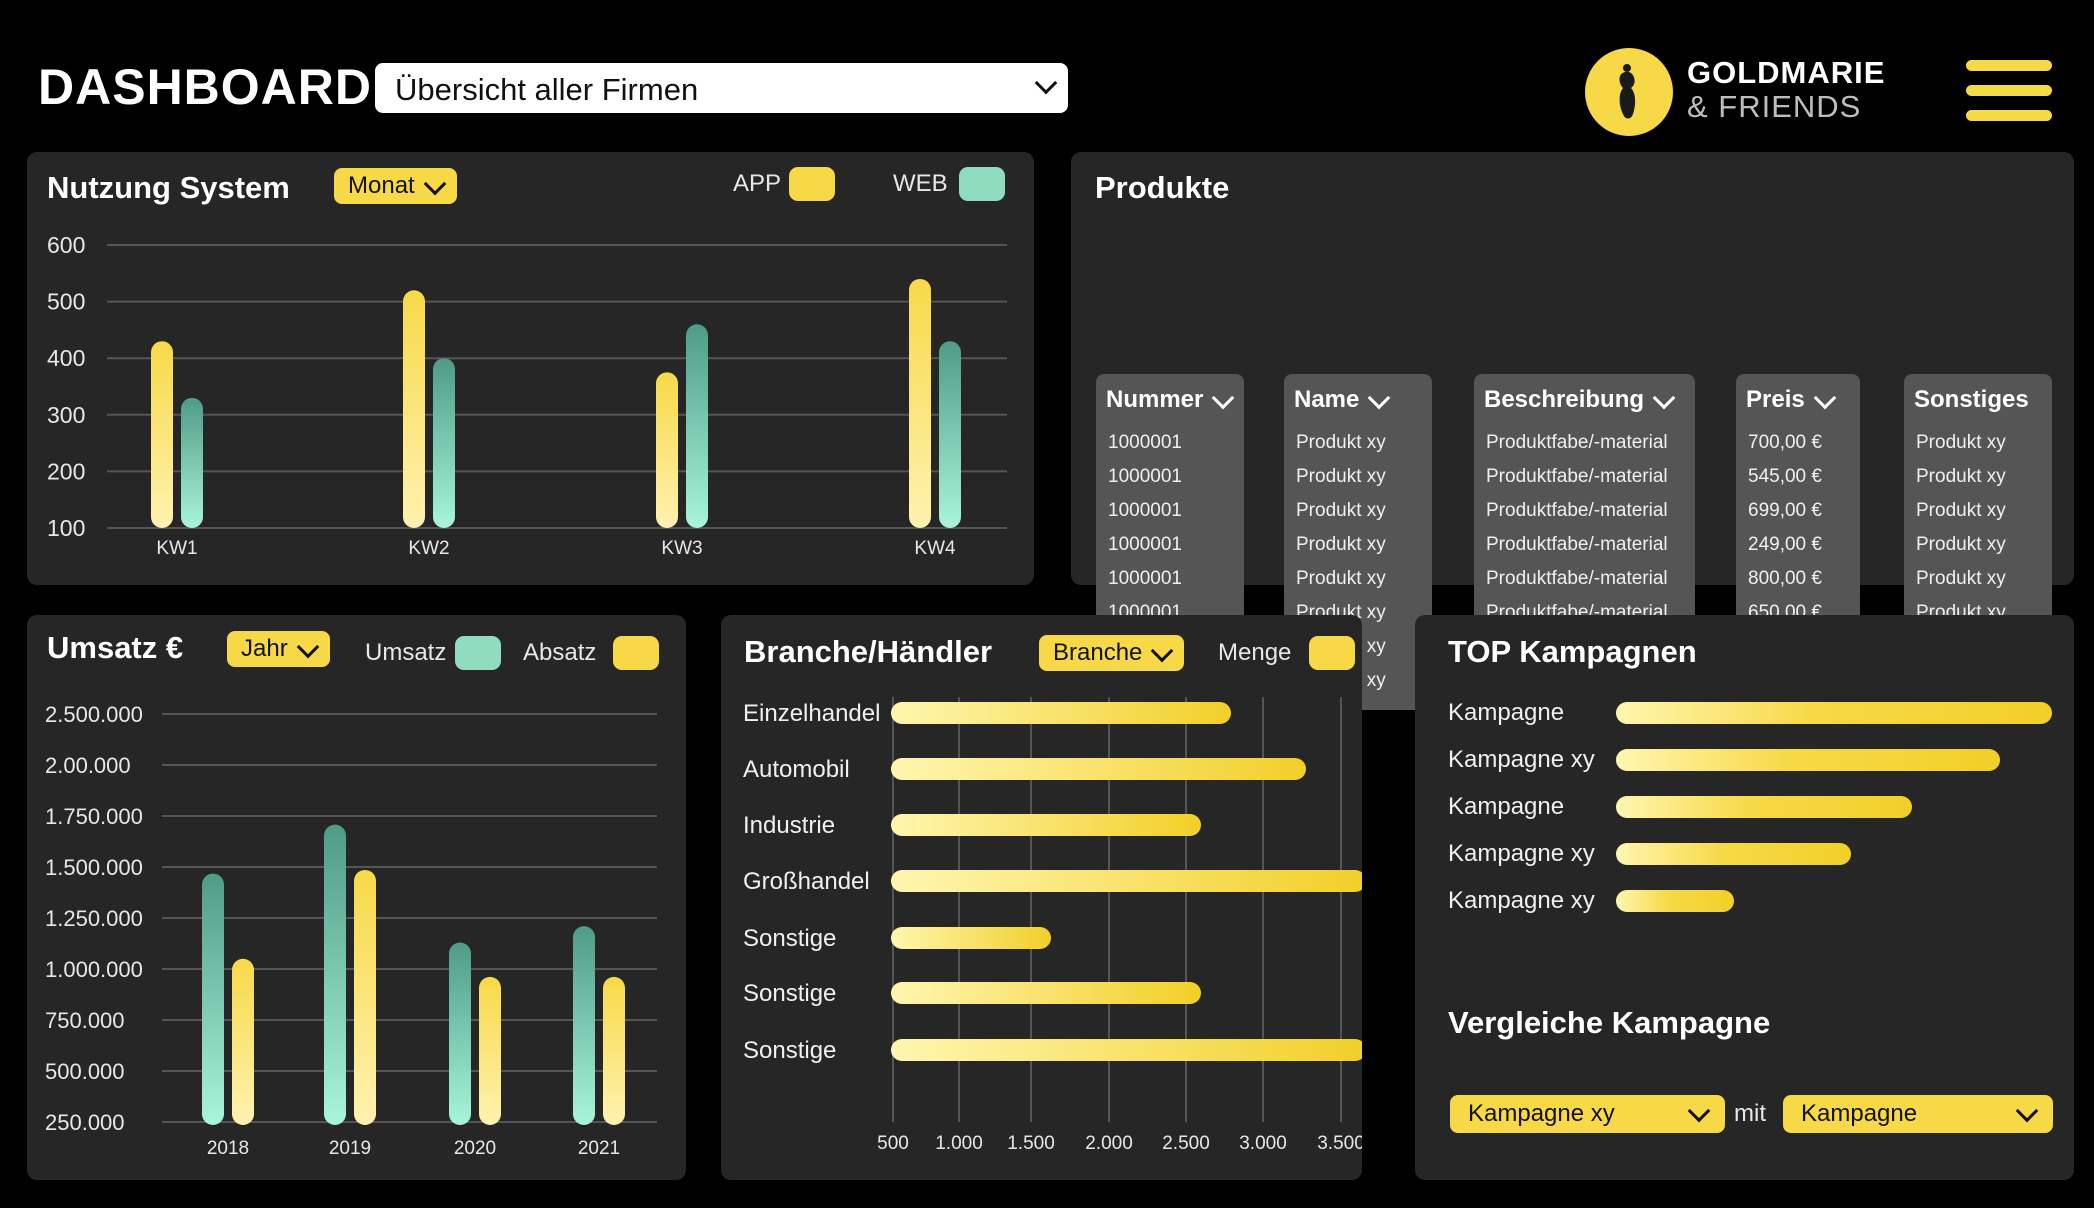  I want to click on revenue-title: Umsatz €, so click(115, 647).